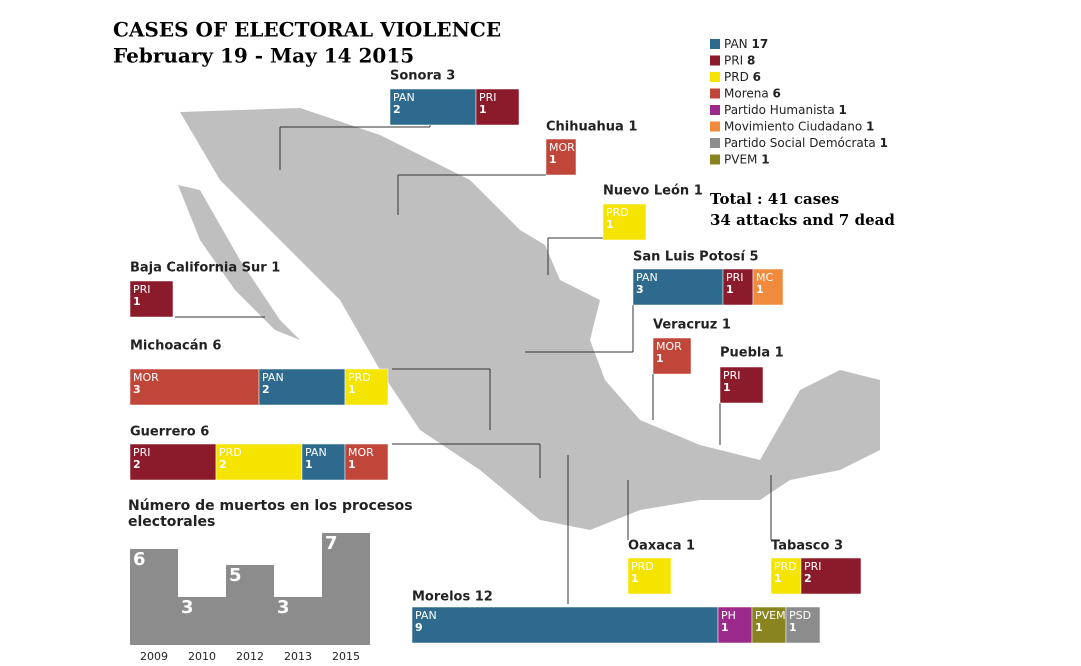 This screenshot has width=1081, height=666. Describe the element at coordinates (752, 353) in the screenshot. I see `state-label: Puebla 1` at that location.